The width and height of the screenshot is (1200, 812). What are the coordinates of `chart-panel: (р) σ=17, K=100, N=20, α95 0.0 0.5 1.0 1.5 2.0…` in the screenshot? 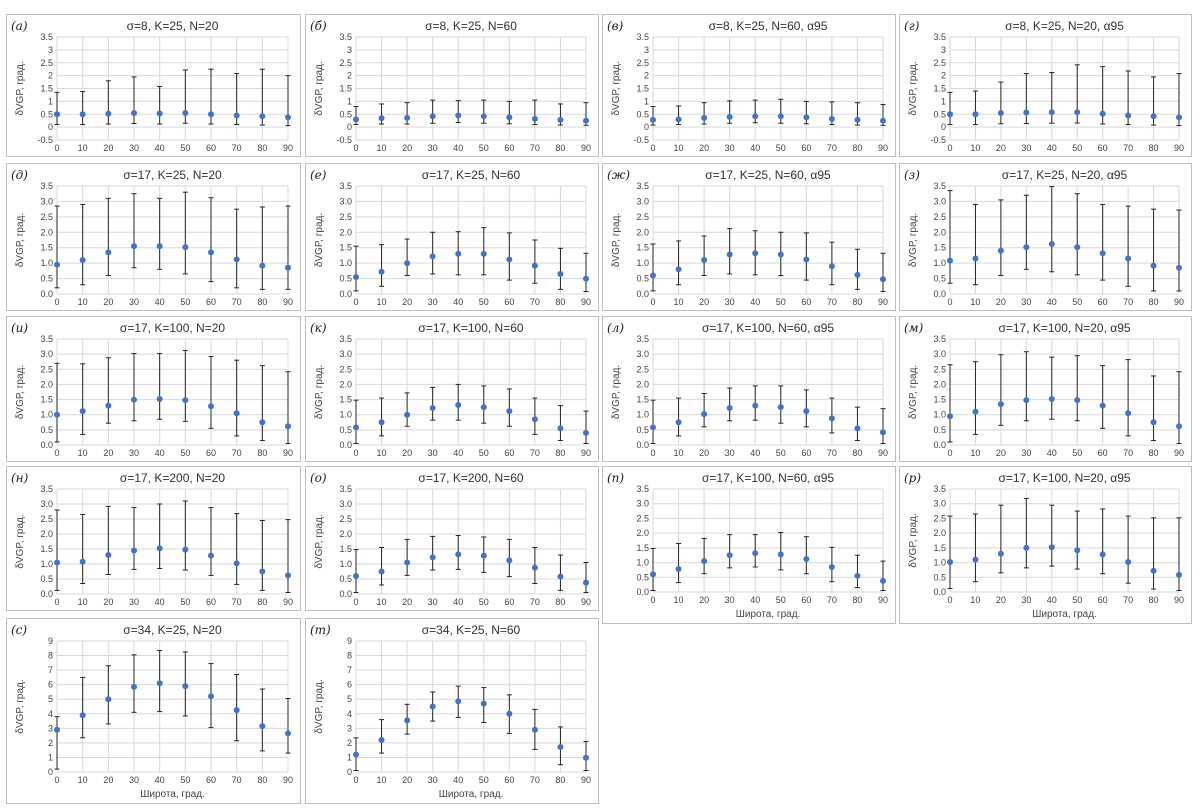 It's located at (1045, 545).